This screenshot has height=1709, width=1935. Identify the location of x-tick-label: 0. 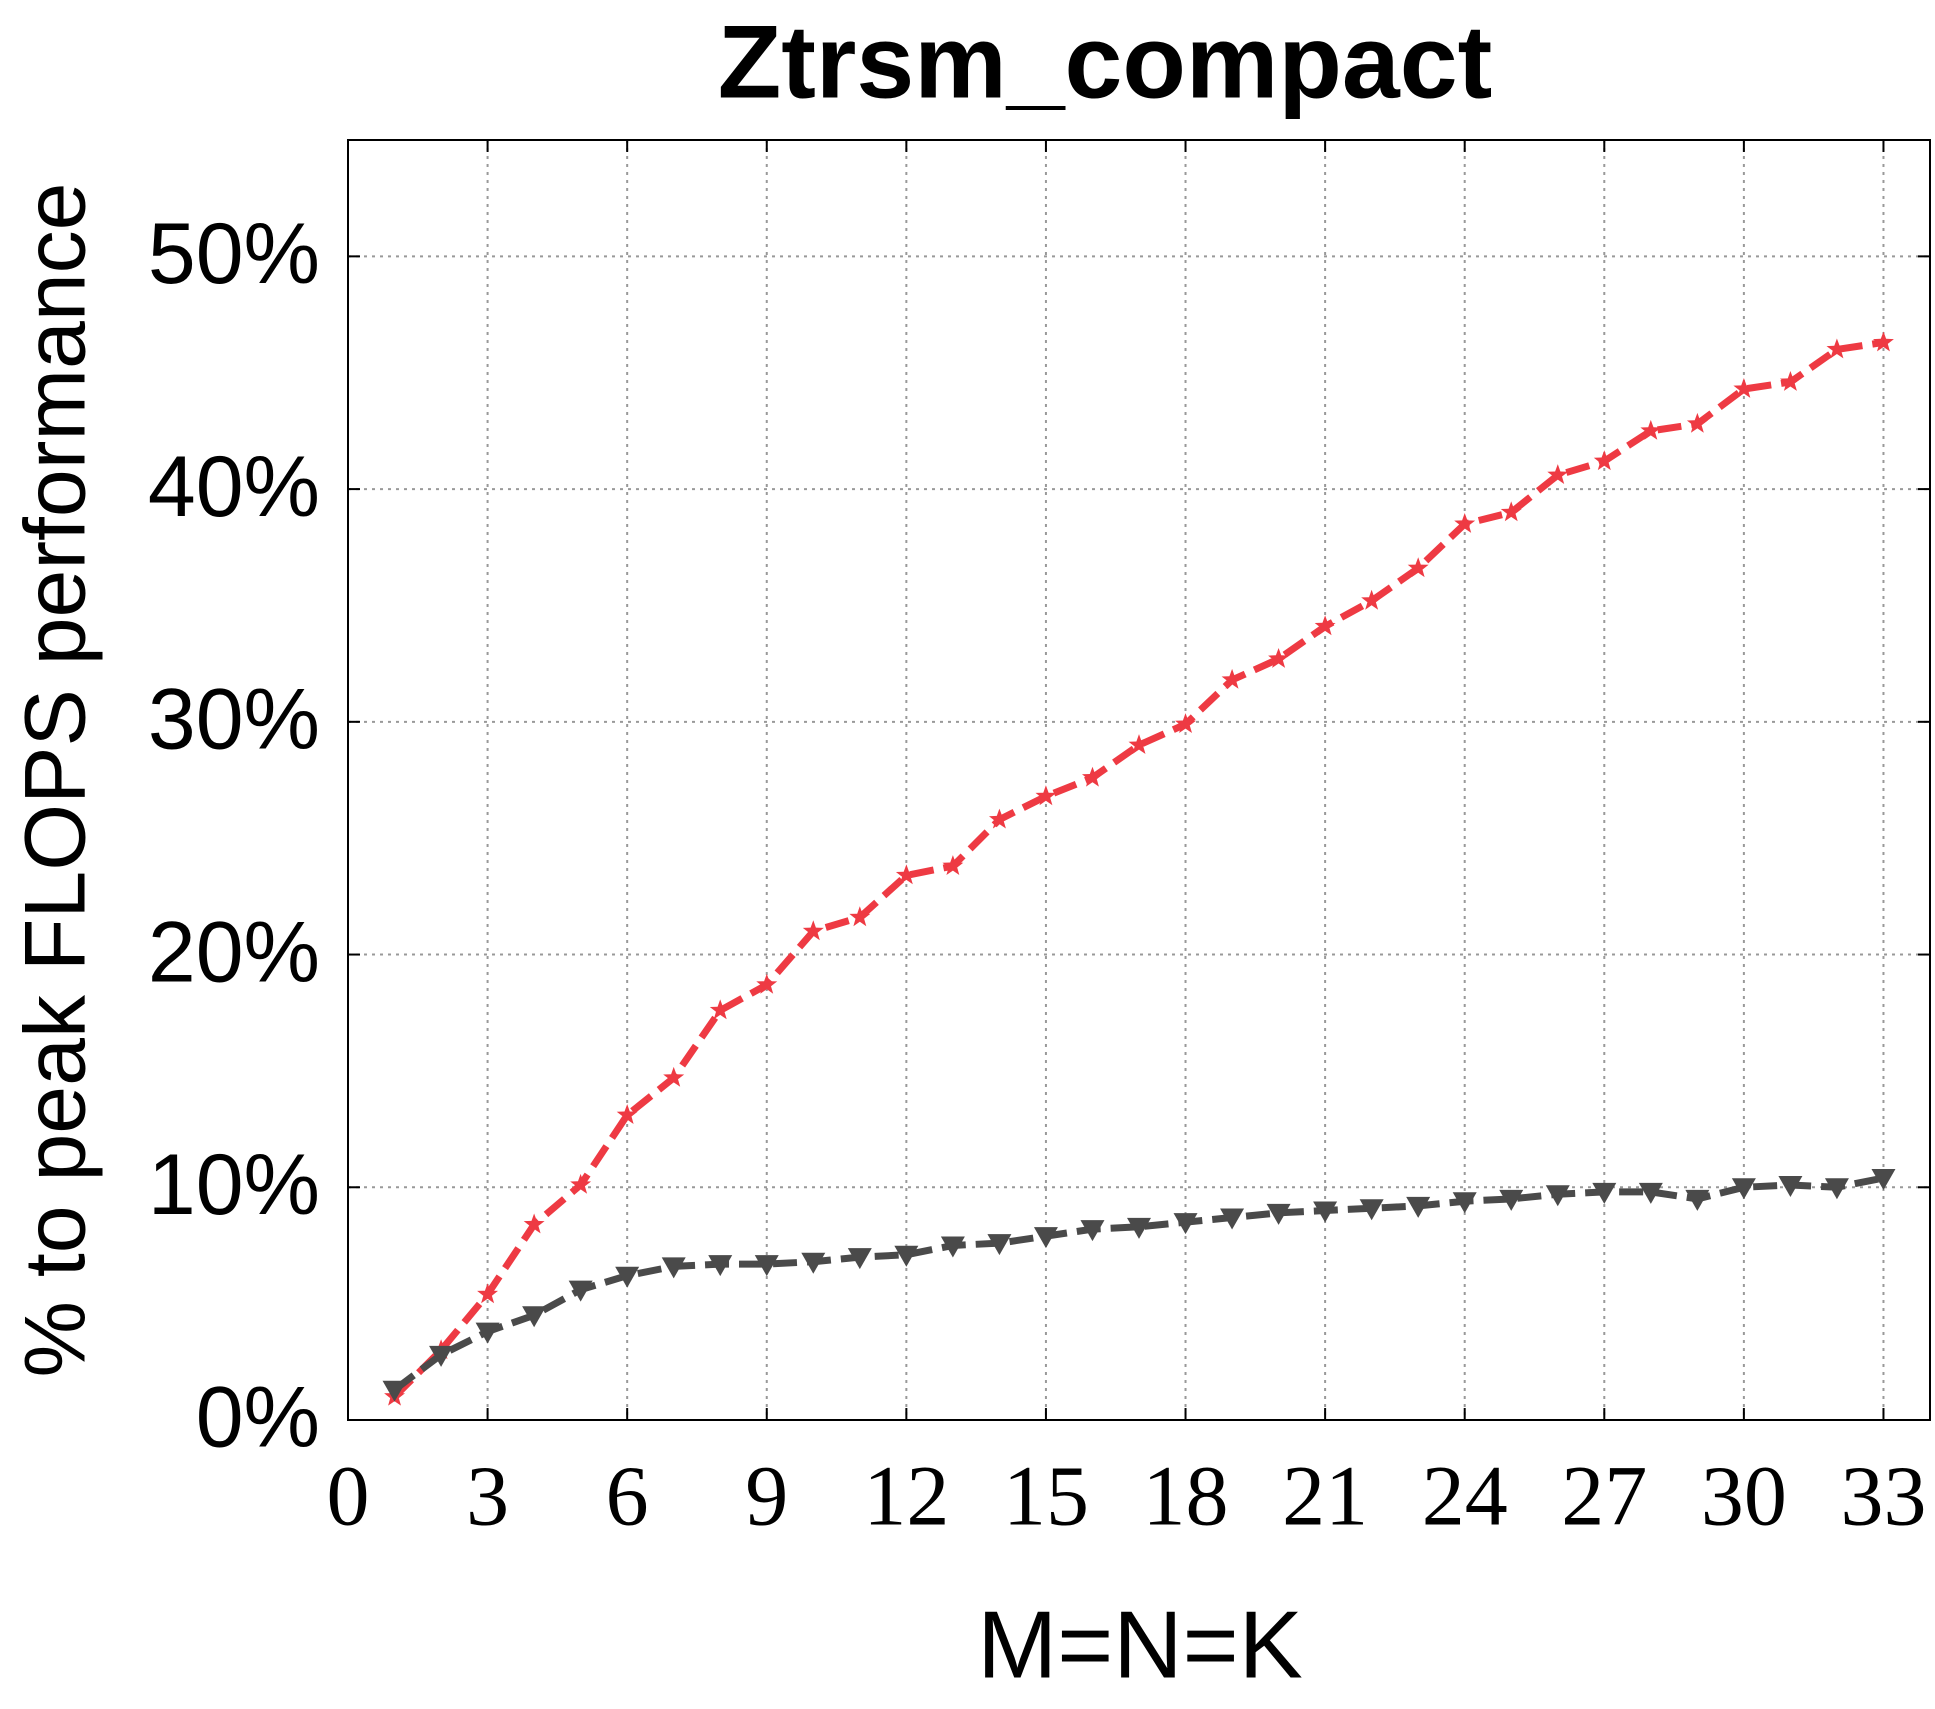
(348, 1496).